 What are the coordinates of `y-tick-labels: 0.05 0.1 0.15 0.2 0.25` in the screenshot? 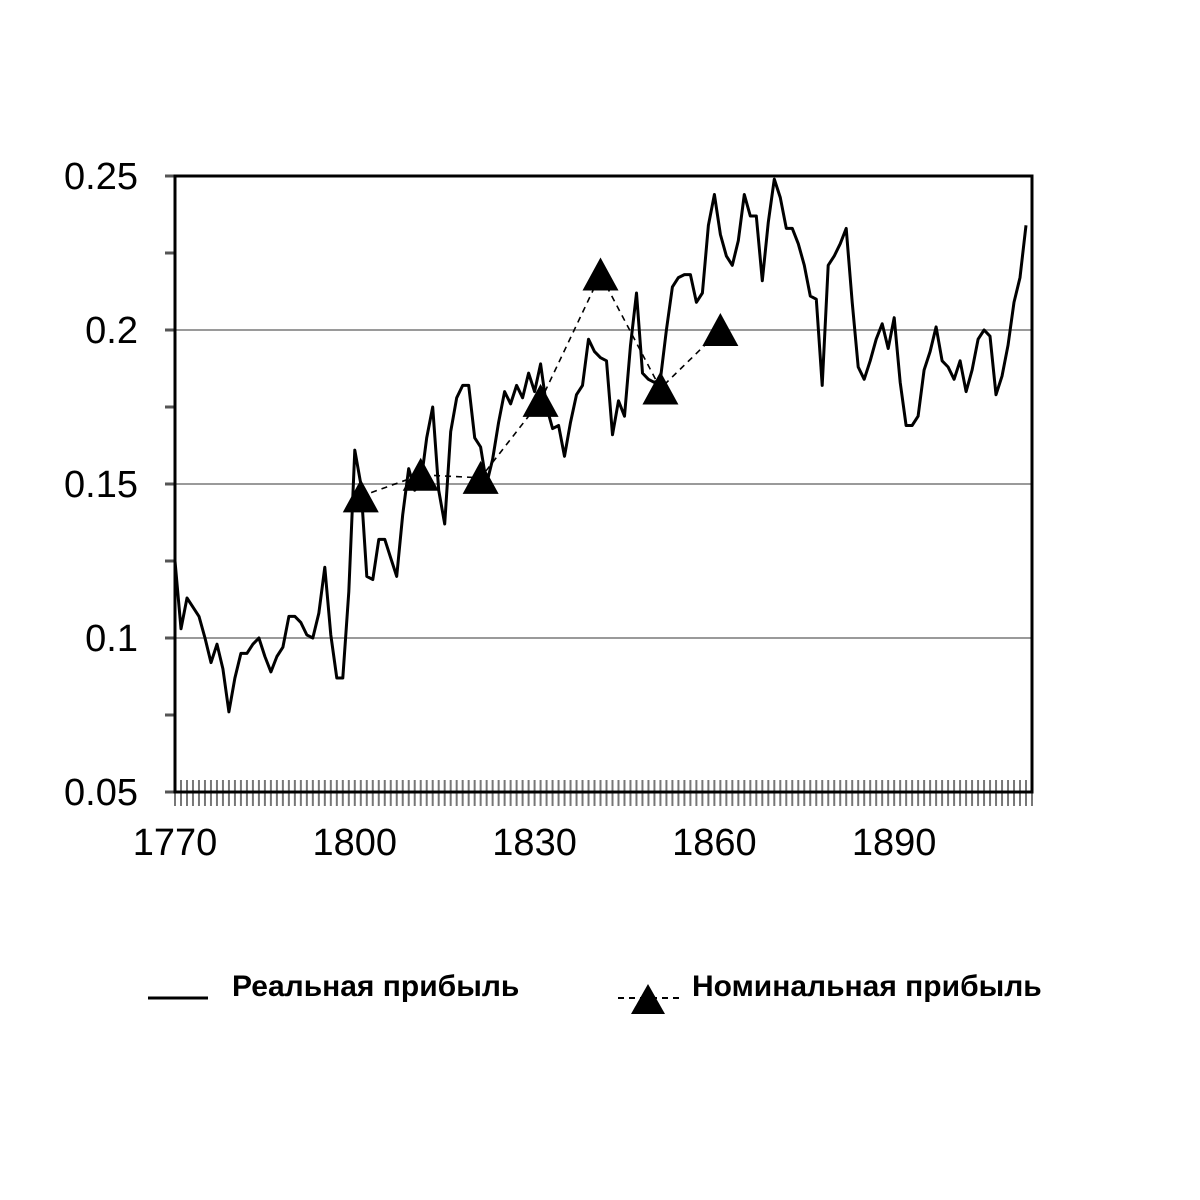 It's located at (101, 485).